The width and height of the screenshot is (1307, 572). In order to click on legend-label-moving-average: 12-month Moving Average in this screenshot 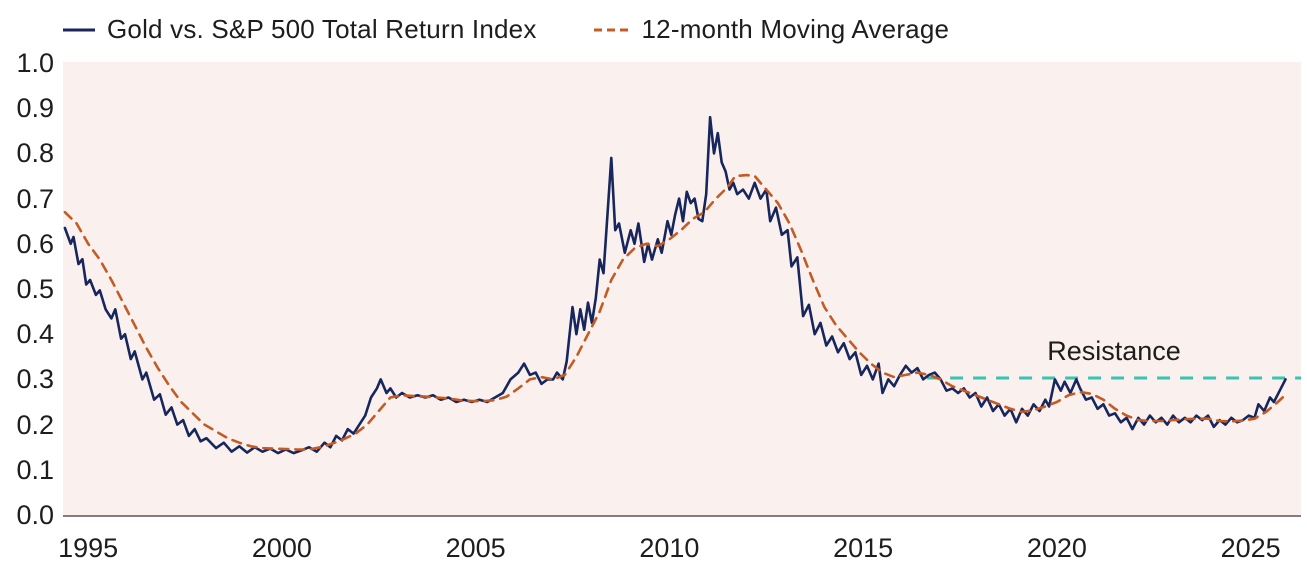, I will do `click(795, 29)`.